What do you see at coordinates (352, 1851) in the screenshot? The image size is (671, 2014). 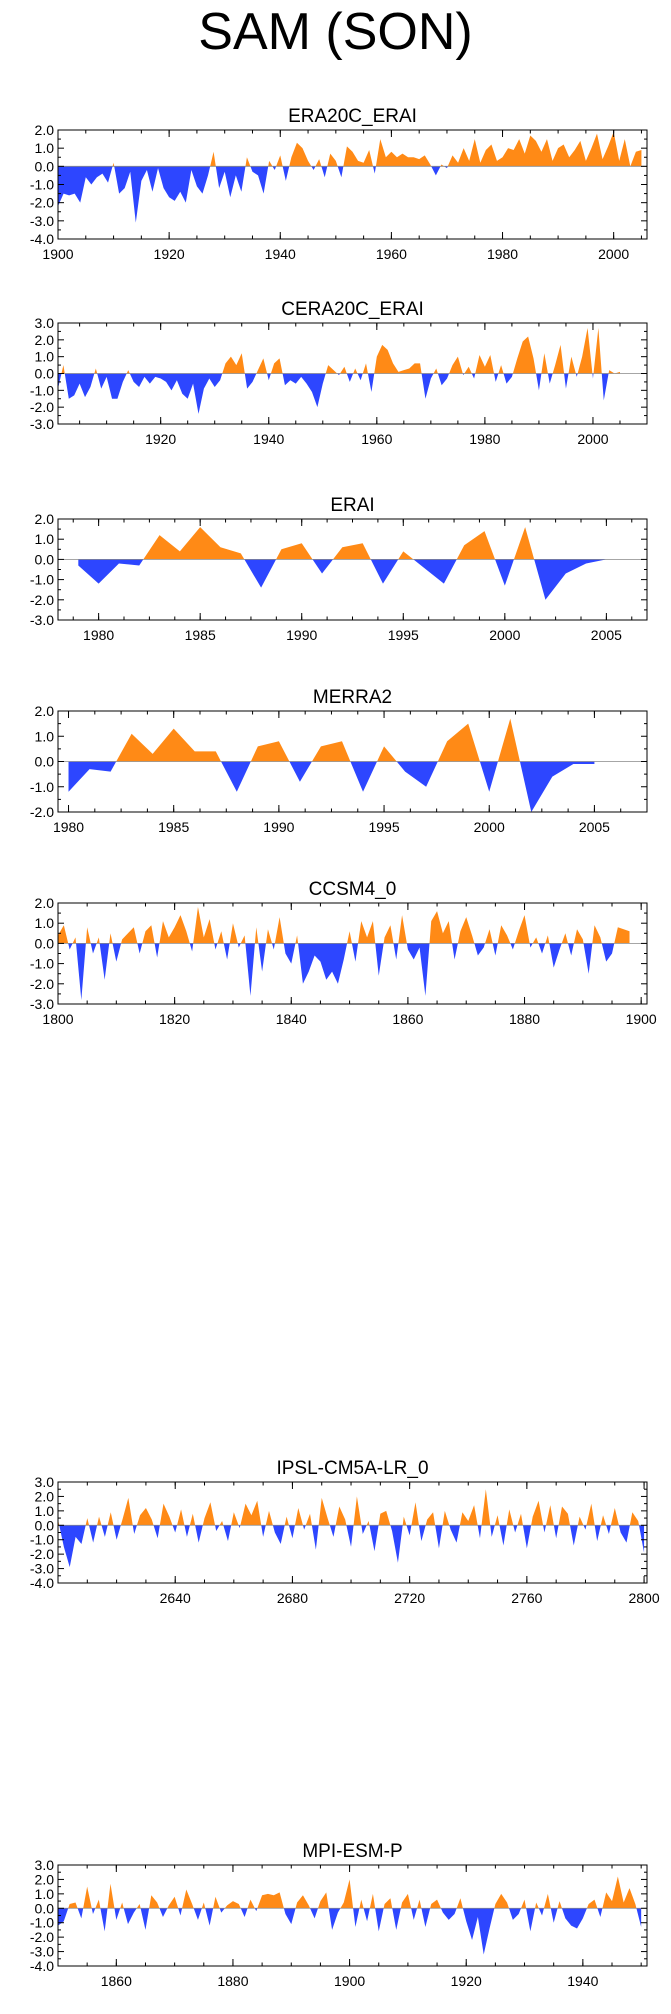 I see `chart-title: MPI-ESM-P` at bounding box center [352, 1851].